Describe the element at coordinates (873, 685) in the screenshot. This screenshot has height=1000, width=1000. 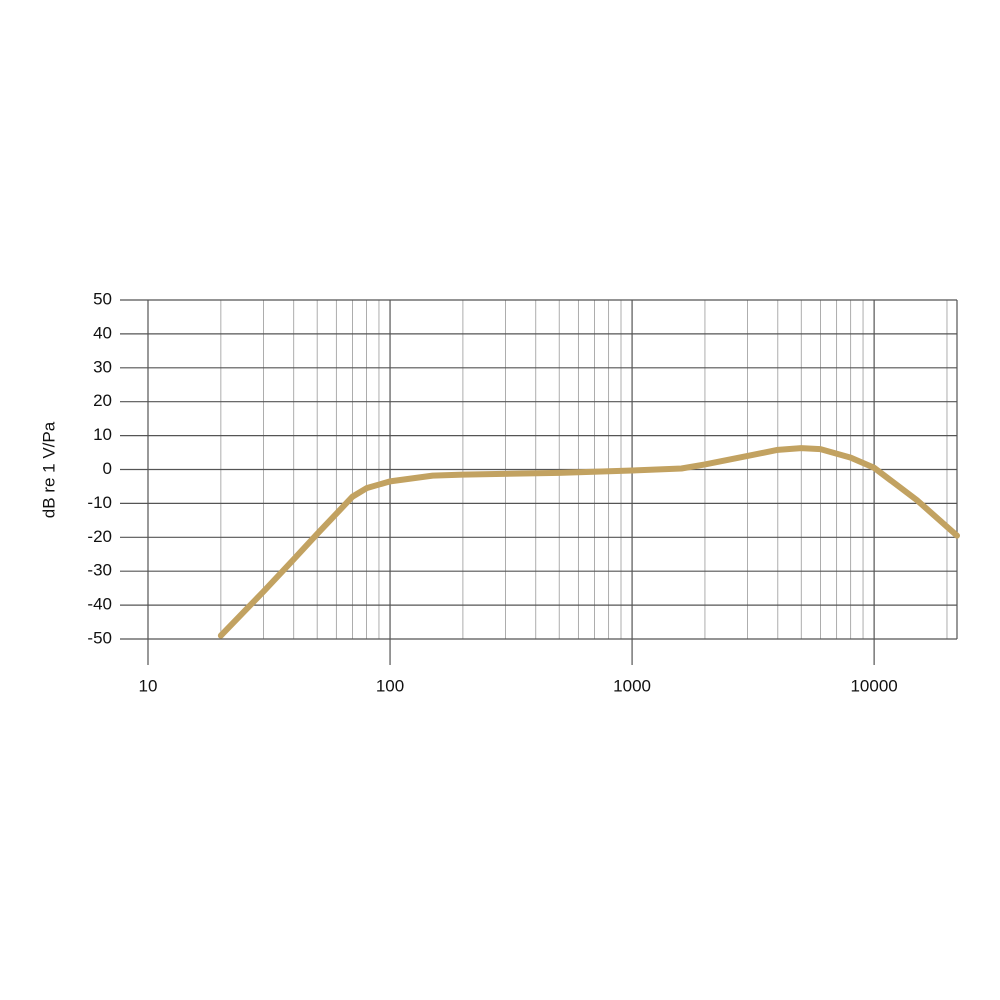
I see `x-tick-label: 10000` at that location.